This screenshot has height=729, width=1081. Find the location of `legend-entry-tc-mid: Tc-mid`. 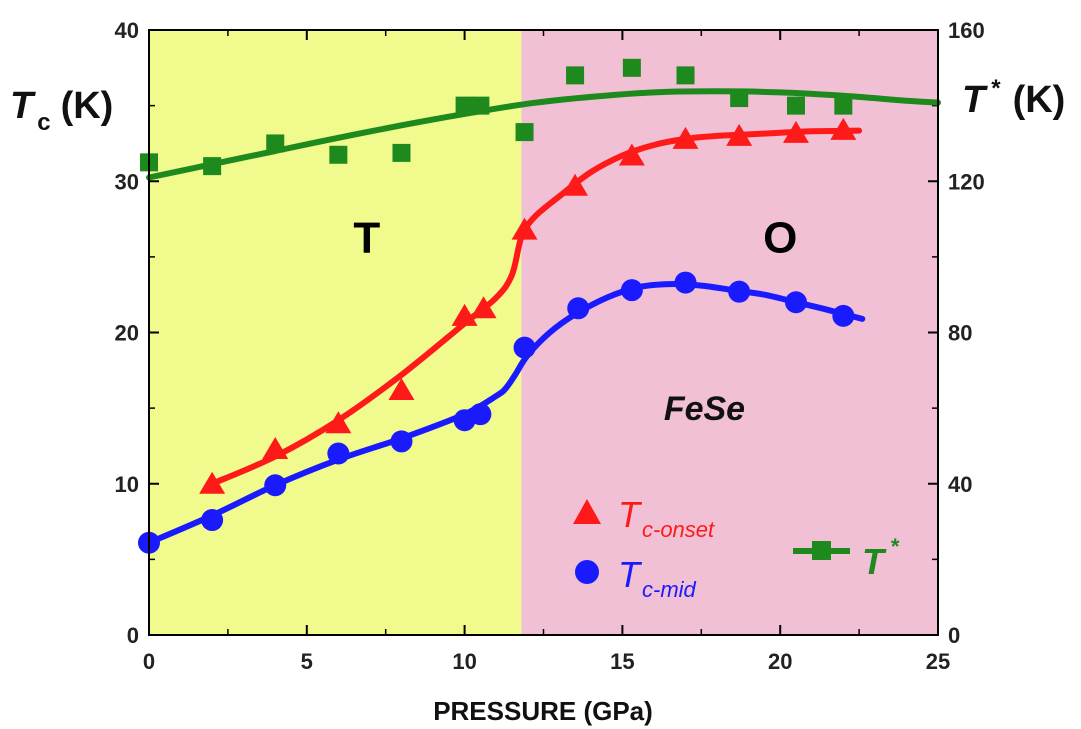

legend-entry-tc-mid: Tc-mid is located at coordinates (636, 578).